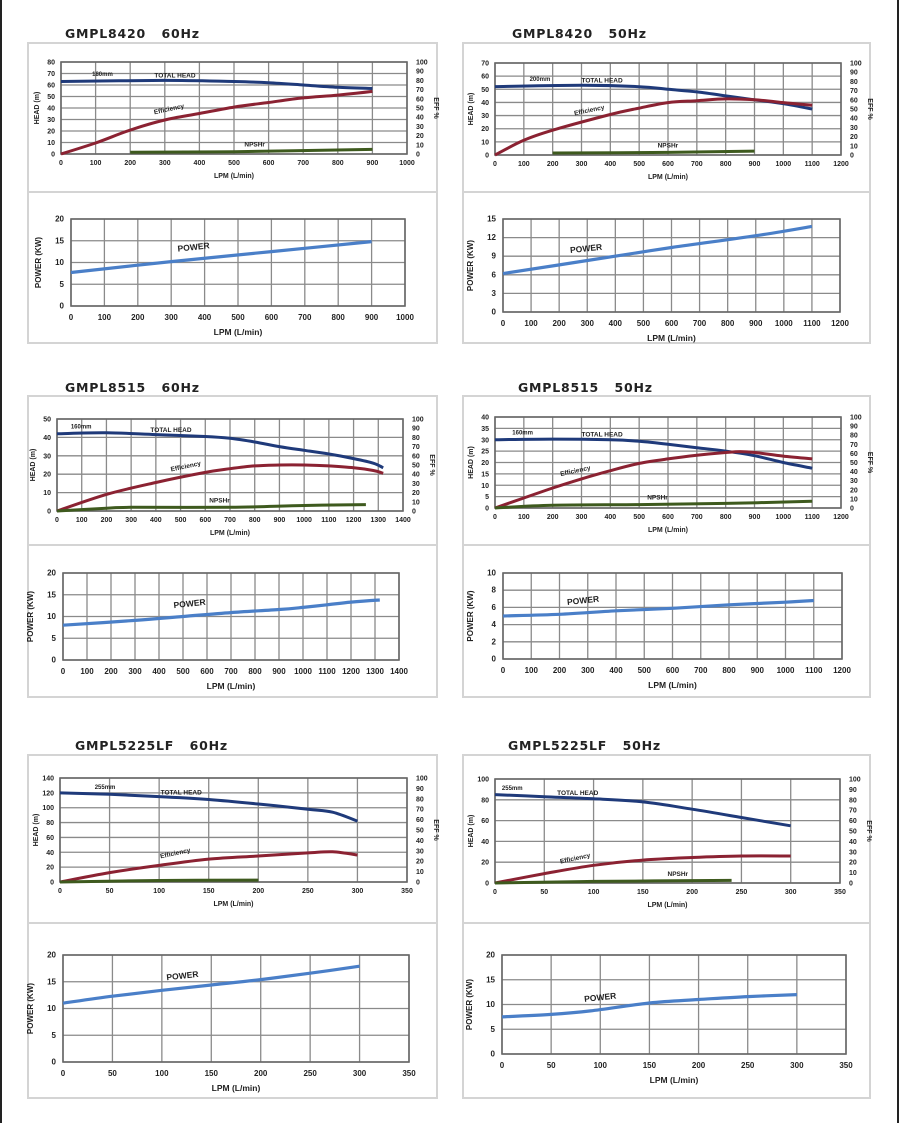  I want to click on y-tick-label: 6, so click(494, 607).